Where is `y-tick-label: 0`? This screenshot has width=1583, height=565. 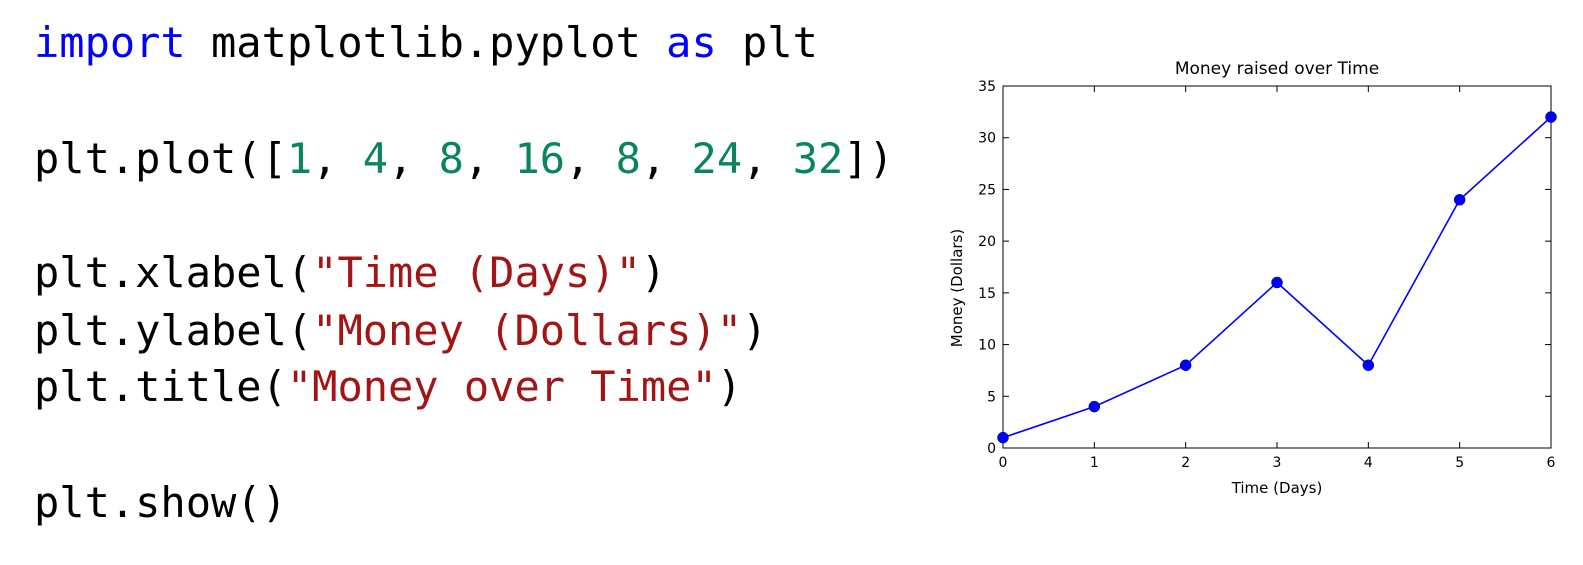 y-tick-label: 0 is located at coordinates (991, 449).